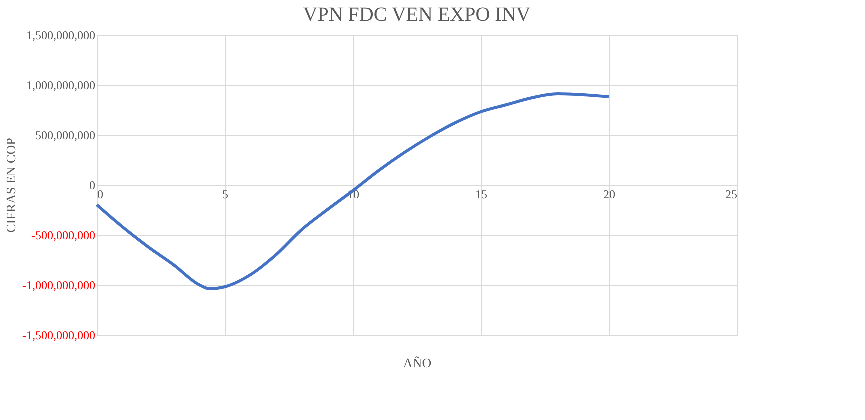 Image resolution: width=865 pixels, height=420 pixels. Describe the element at coordinates (732, 195) in the screenshot. I see `x-tick-label: 25` at that location.